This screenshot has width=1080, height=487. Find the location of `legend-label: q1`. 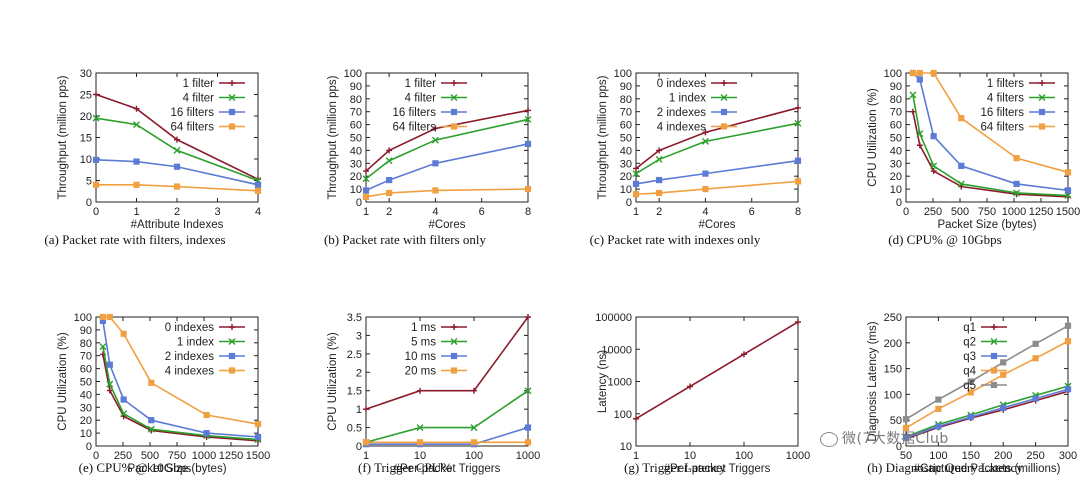

legend-label: q1 is located at coordinates (969, 328).